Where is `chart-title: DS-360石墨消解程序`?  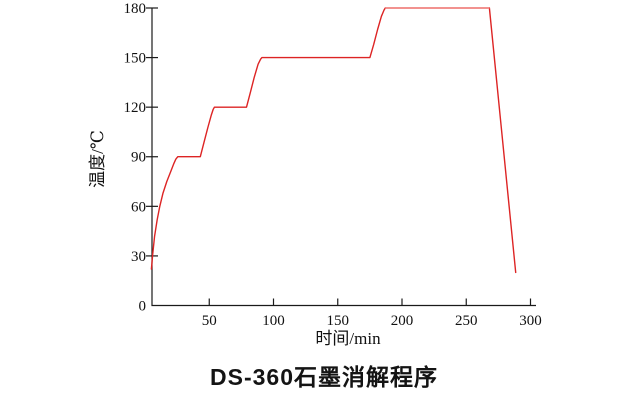
chart-title: DS-360石墨消解程序 is located at coordinates (324, 377).